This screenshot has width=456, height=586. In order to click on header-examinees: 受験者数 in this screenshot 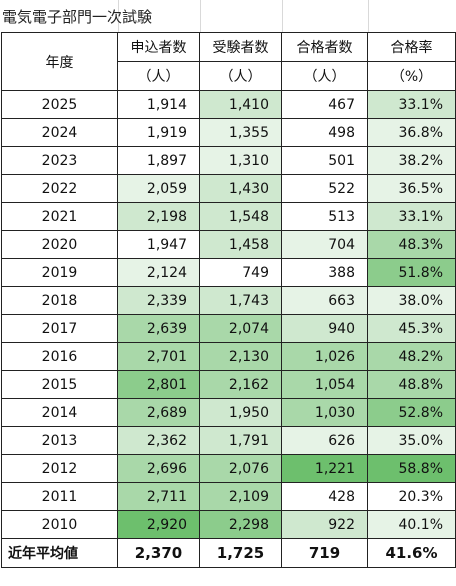, I will do `click(240, 47)`.